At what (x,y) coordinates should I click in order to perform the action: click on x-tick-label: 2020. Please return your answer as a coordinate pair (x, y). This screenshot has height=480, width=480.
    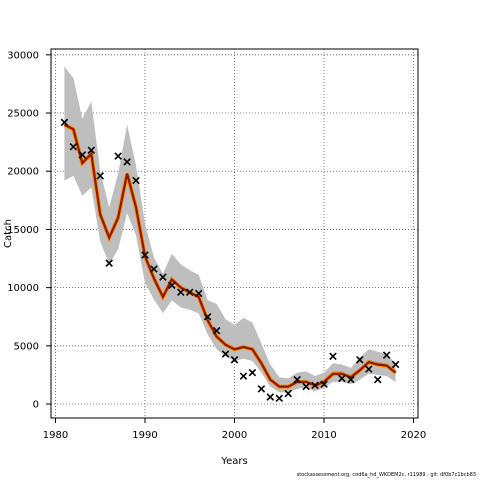
    Looking at the image, I should click on (413, 435).